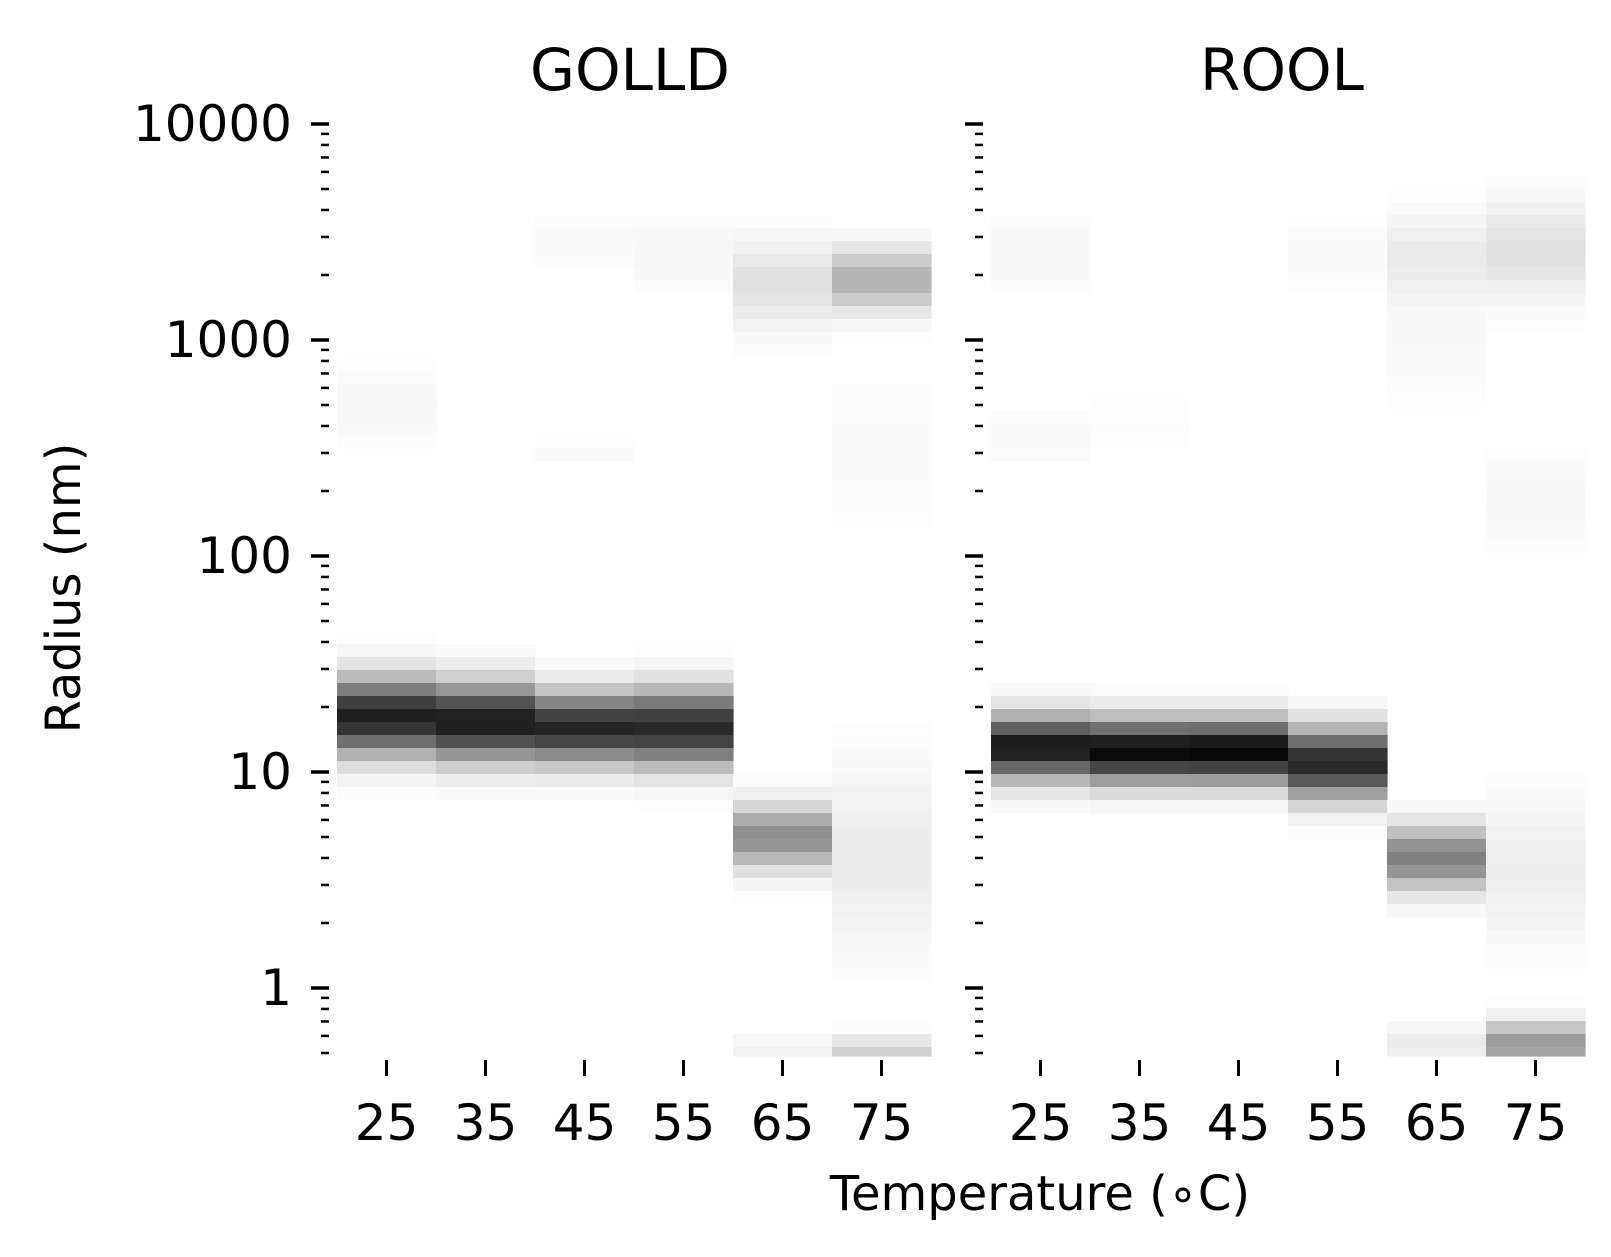 The image size is (1611, 1257). Describe the element at coordinates (260, 772) in the screenshot. I see `y-tick-label: 10` at that location.